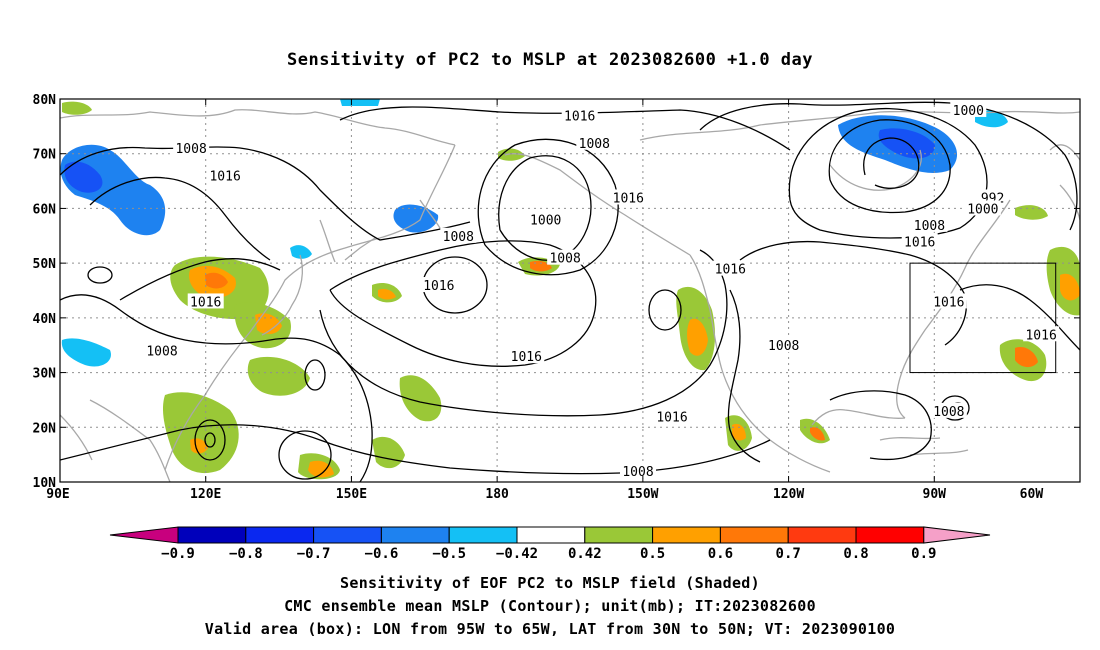 The image size is (1100, 650). What do you see at coordinates (739, 432) in the screenshot?
I see `positive-shading-mexico-hot` at bounding box center [739, 432].